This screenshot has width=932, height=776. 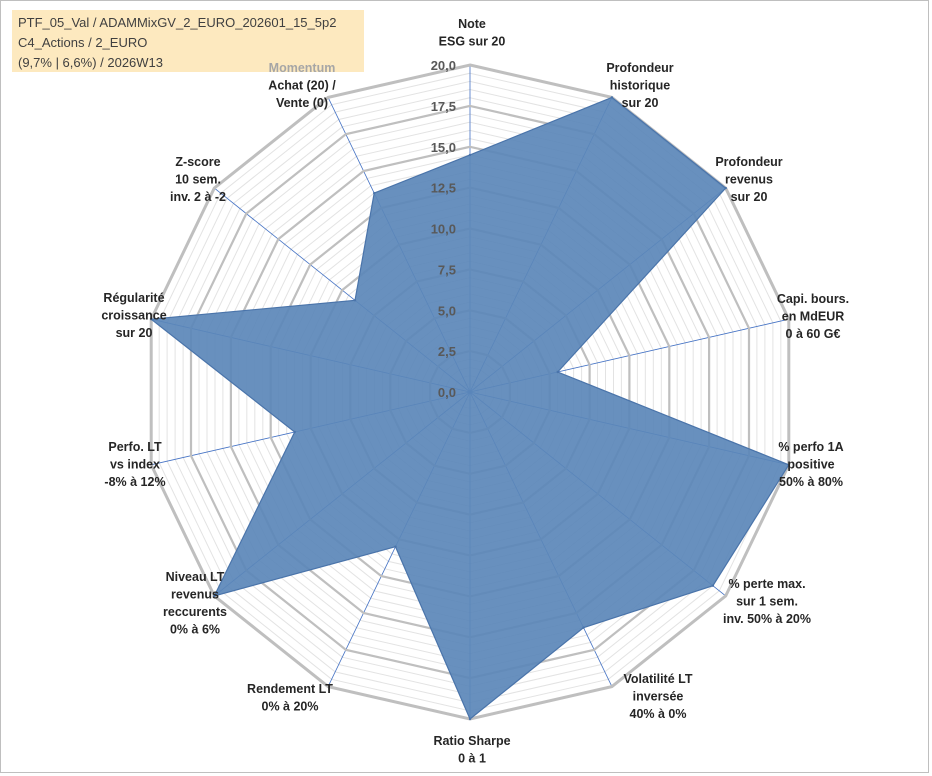 I want to click on axis-label: Ratio Sharpe 0 à 1, so click(x=471, y=750).